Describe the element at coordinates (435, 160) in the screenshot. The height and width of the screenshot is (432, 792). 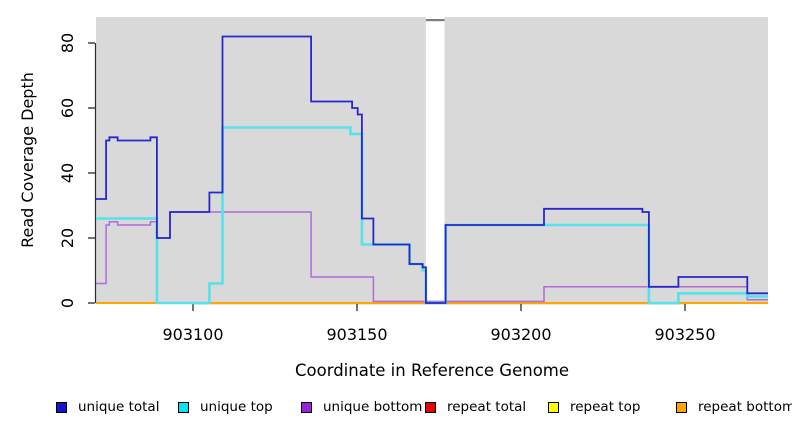
I see `no-data-gap` at that location.